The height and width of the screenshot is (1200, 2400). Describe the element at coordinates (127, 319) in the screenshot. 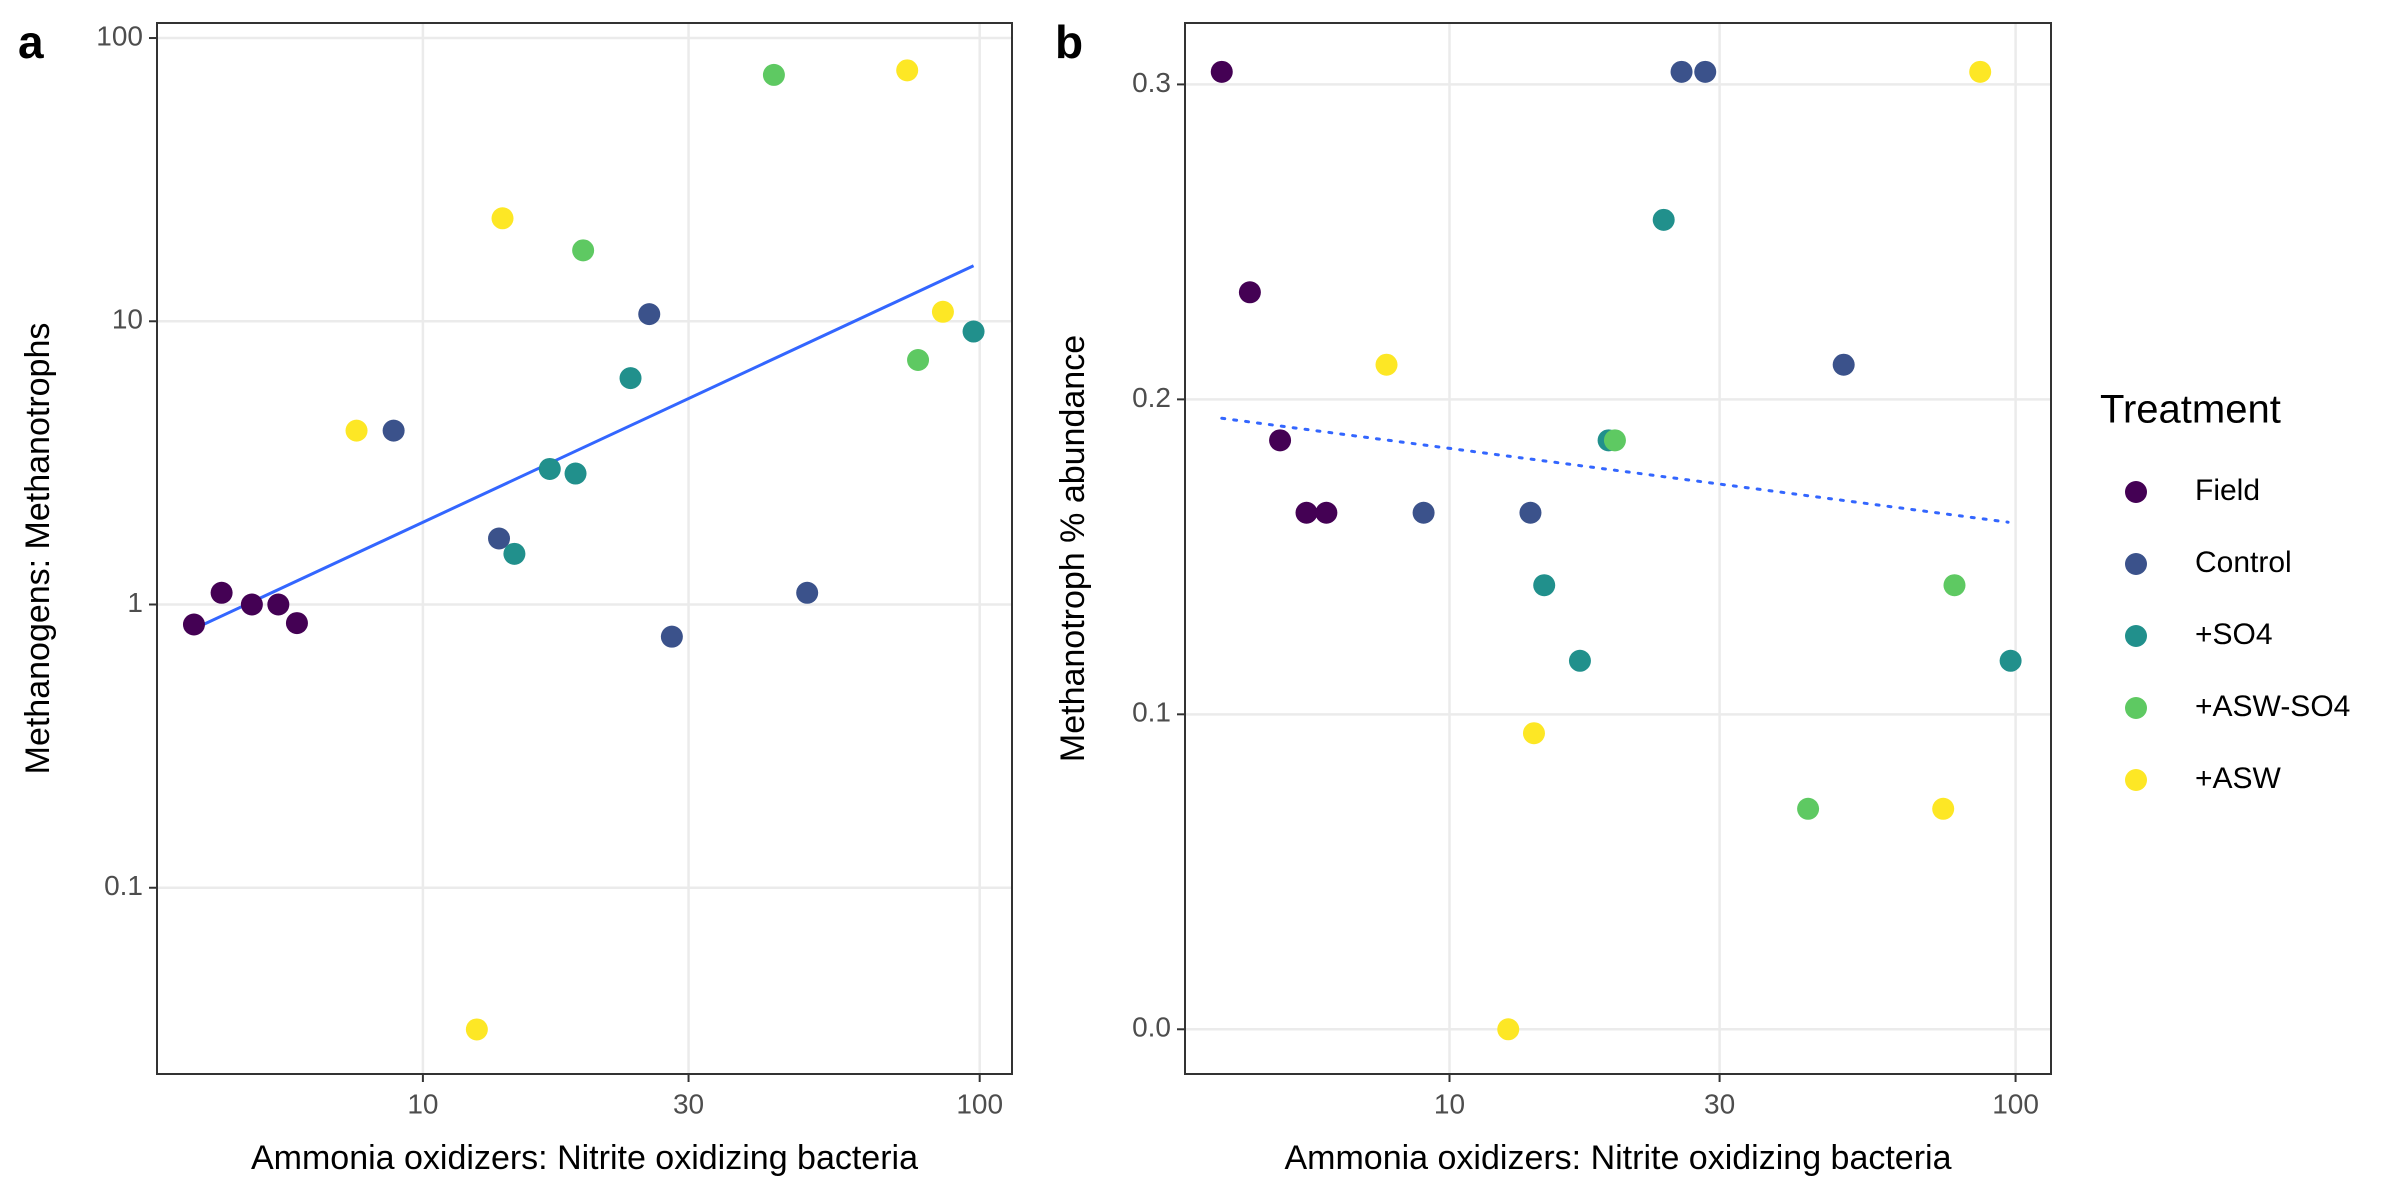

I see `y-tick-label: 10` at that location.